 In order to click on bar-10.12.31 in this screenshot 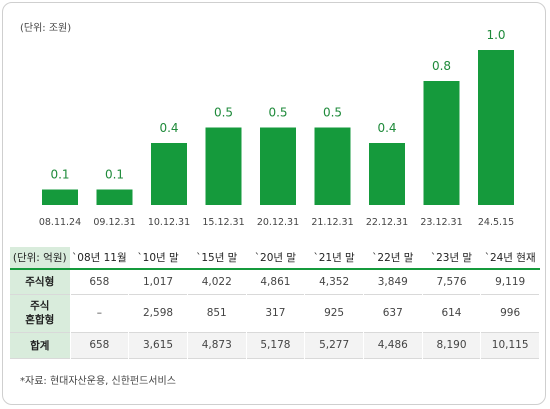, I will do `click(169, 174)`.